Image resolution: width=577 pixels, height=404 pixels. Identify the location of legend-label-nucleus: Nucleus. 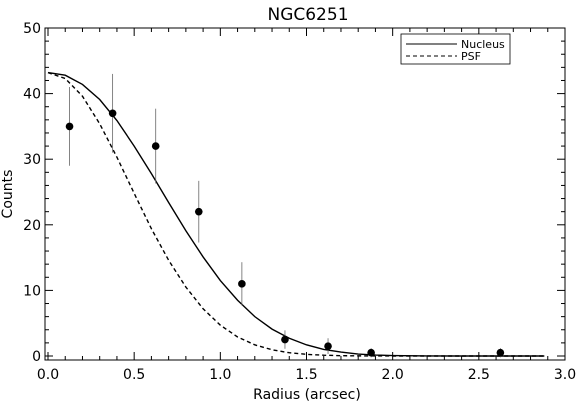
(483, 44).